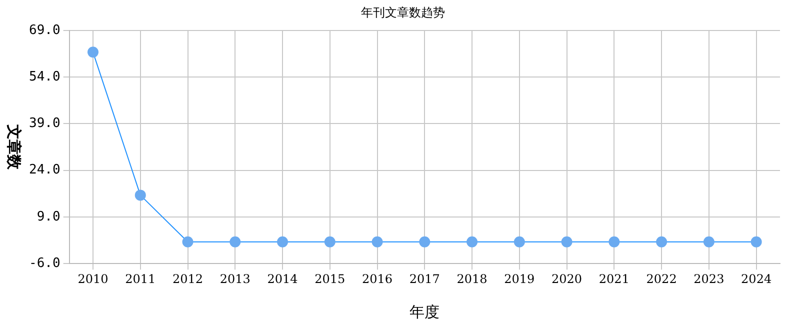 The image size is (790, 330). Describe the element at coordinates (44, 263) in the screenshot. I see `y-tick-label: -6.0` at that location.